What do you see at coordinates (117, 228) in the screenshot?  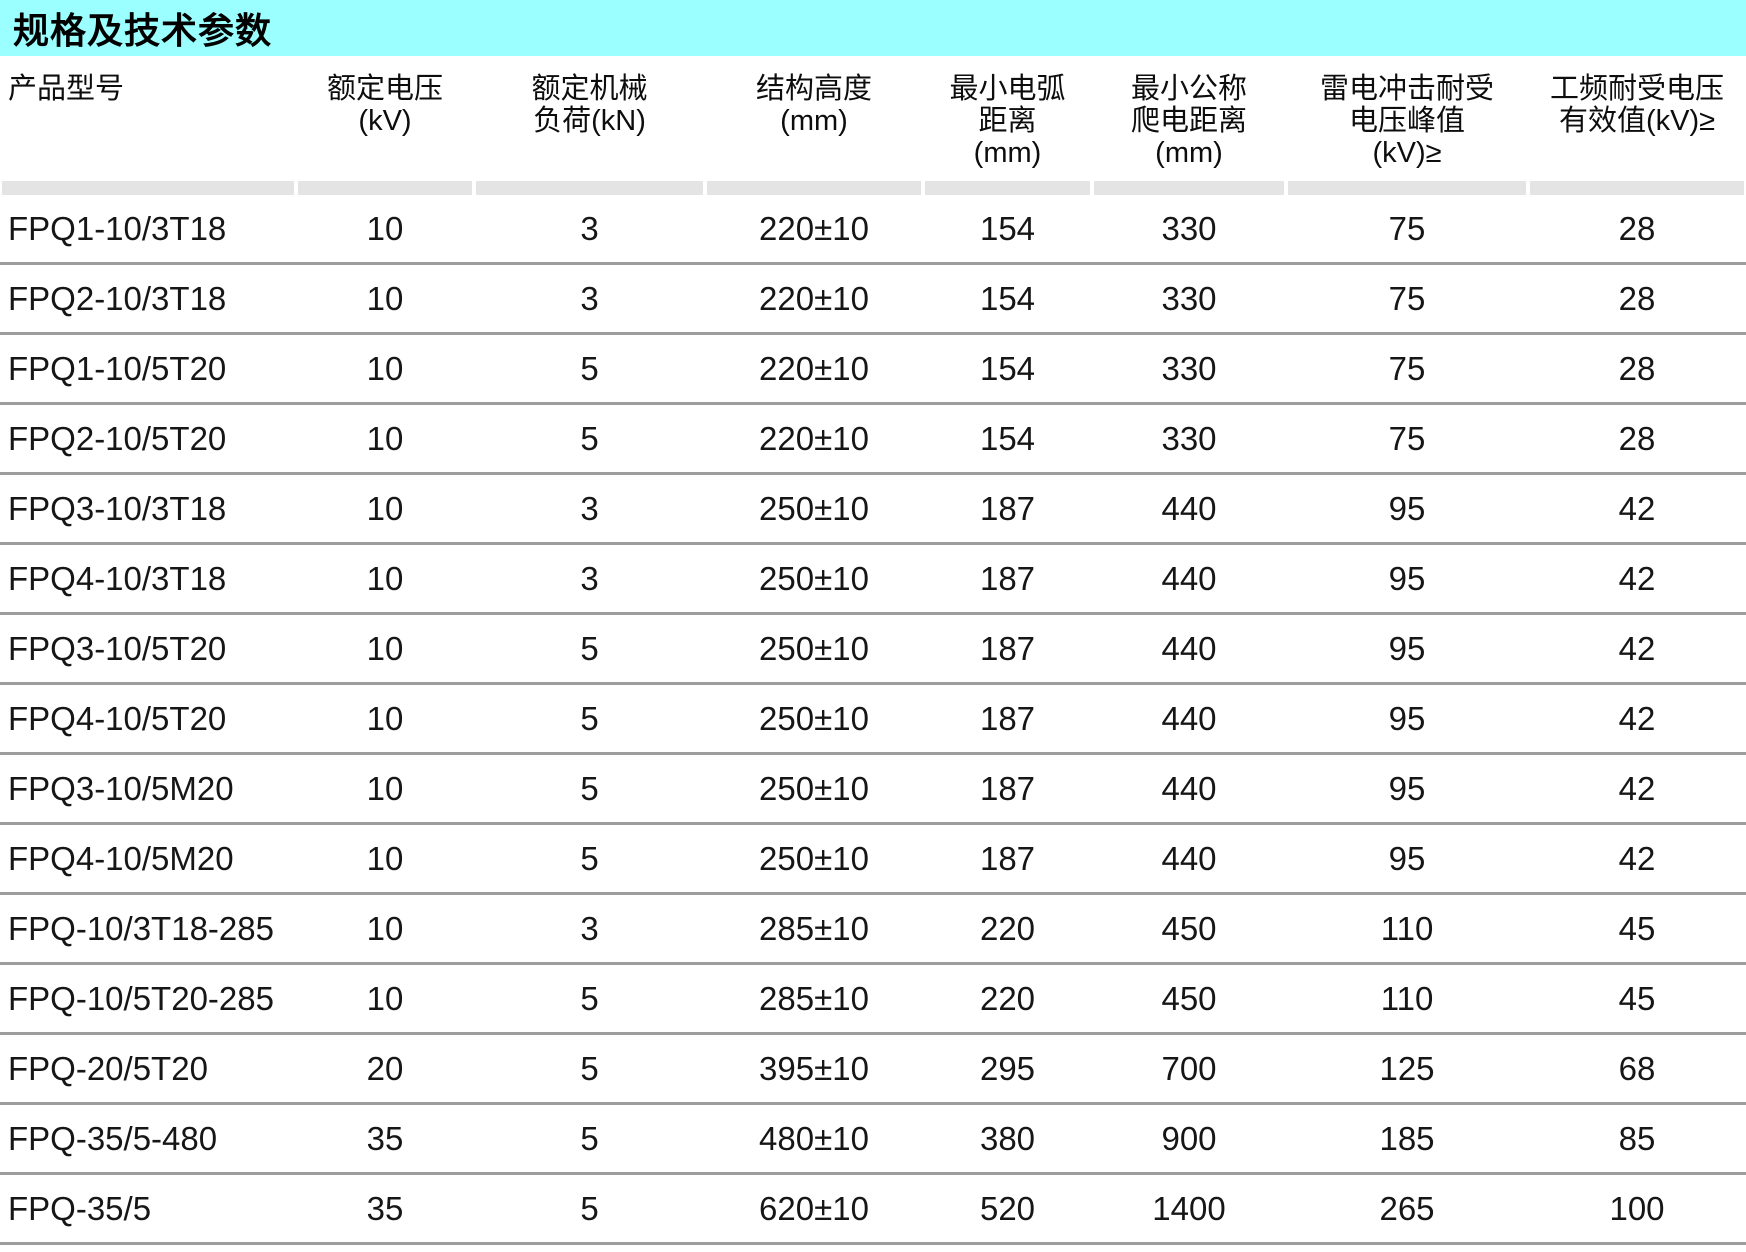 I see `product-model-cell: FPQ1-10/3T18` at bounding box center [117, 228].